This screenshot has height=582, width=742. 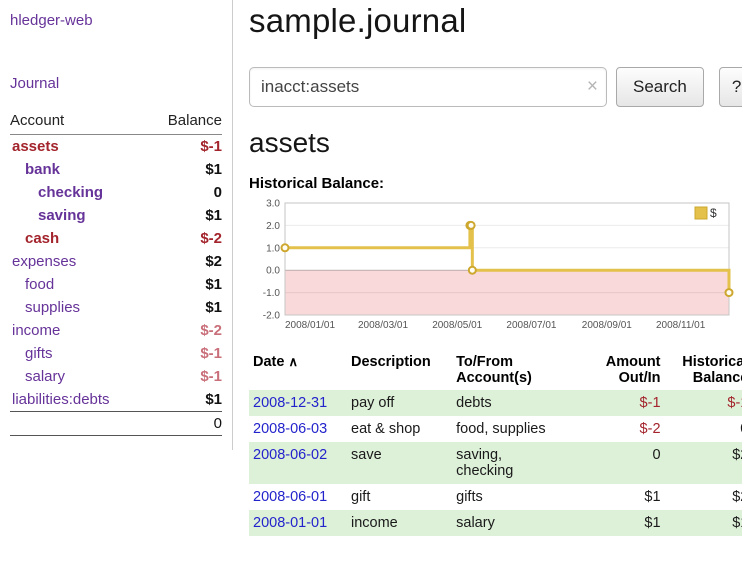 What do you see at coordinates (36, 330) in the screenshot?
I see `account-link: income` at bounding box center [36, 330].